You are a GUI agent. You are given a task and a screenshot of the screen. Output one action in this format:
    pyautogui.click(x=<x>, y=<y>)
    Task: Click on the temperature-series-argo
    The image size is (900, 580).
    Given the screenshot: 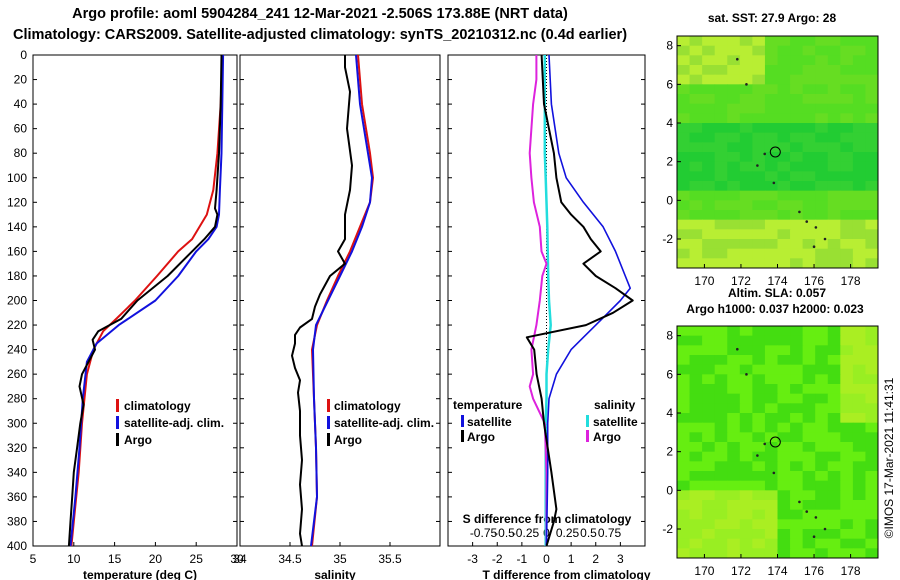 What is the action you would take?
    pyautogui.click(x=145, y=300)
    